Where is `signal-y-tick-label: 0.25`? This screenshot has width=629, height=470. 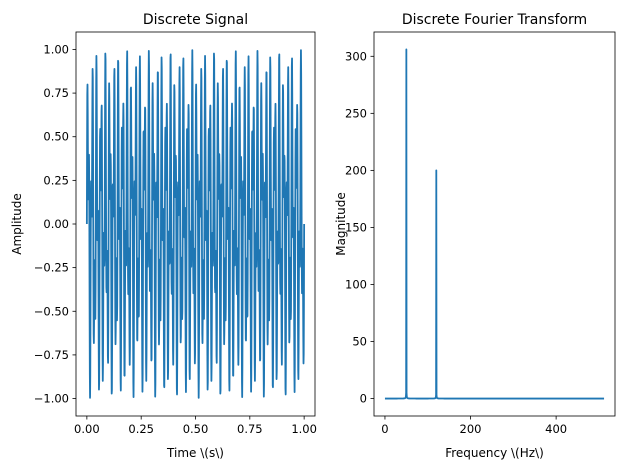
signal-y-tick-label: 0.25 is located at coordinates (56, 180).